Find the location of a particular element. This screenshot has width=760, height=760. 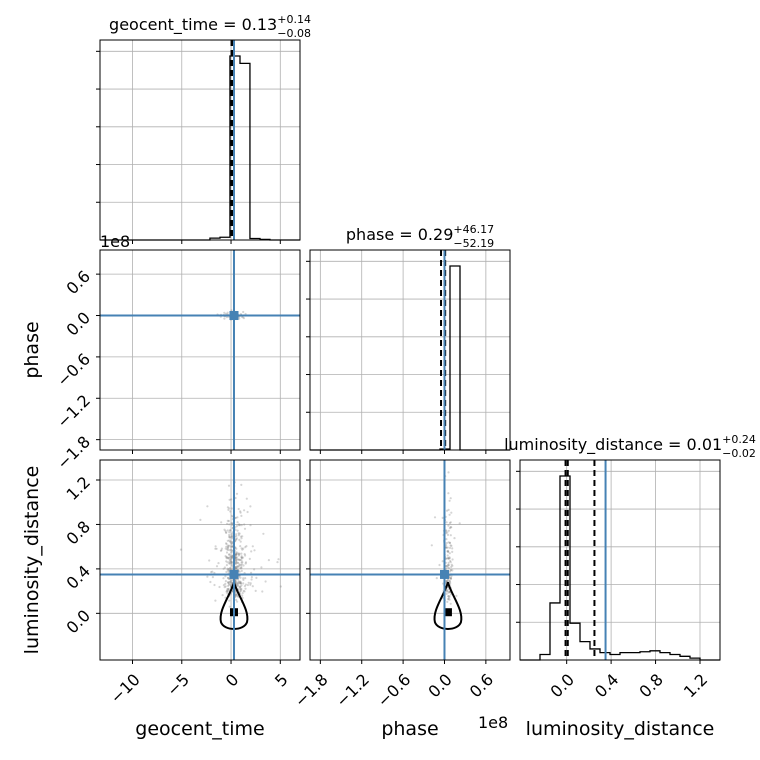

x-tick-label: 0.4 is located at coordinates (606, 685).